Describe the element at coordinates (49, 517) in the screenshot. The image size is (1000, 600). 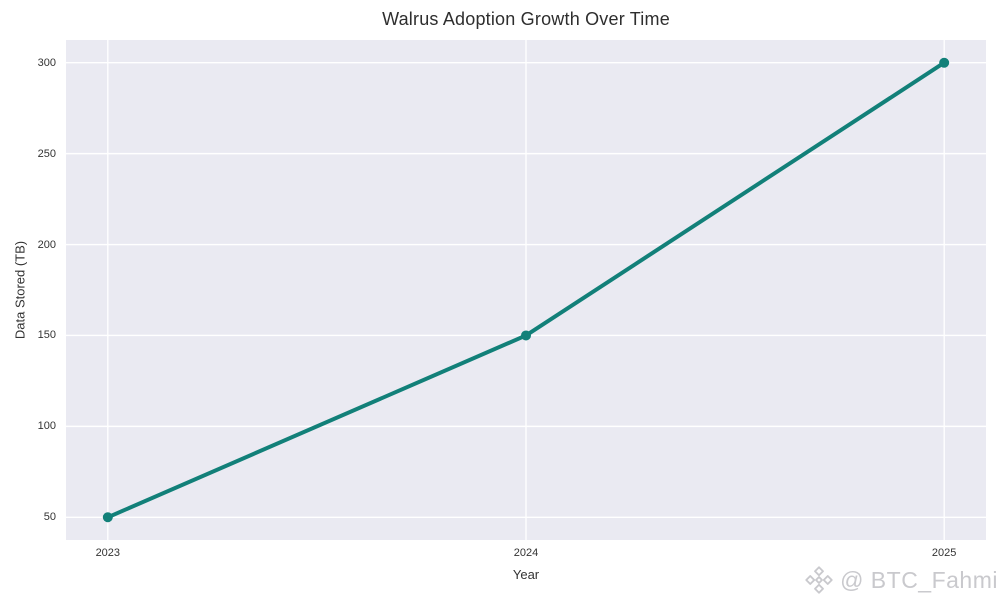
I see `y-tick-label: 50` at that location.